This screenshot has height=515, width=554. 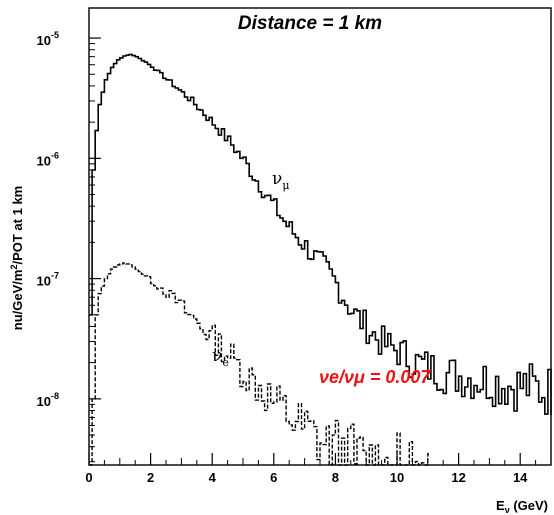 I want to click on series-label-nu-mu: νμ, so click(x=281, y=180).